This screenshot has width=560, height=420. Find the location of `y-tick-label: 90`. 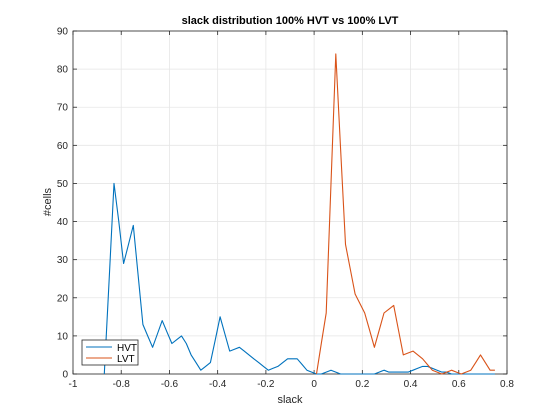

y-tick-label: 90 is located at coordinates (63, 32).